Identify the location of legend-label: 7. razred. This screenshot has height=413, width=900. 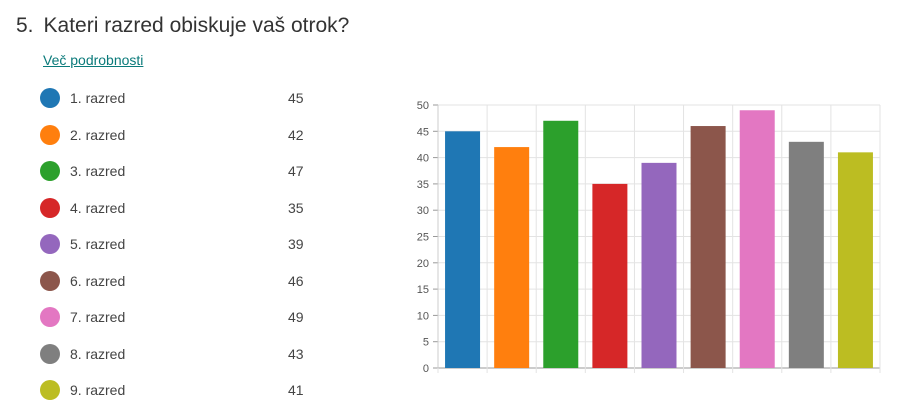
(98, 317).